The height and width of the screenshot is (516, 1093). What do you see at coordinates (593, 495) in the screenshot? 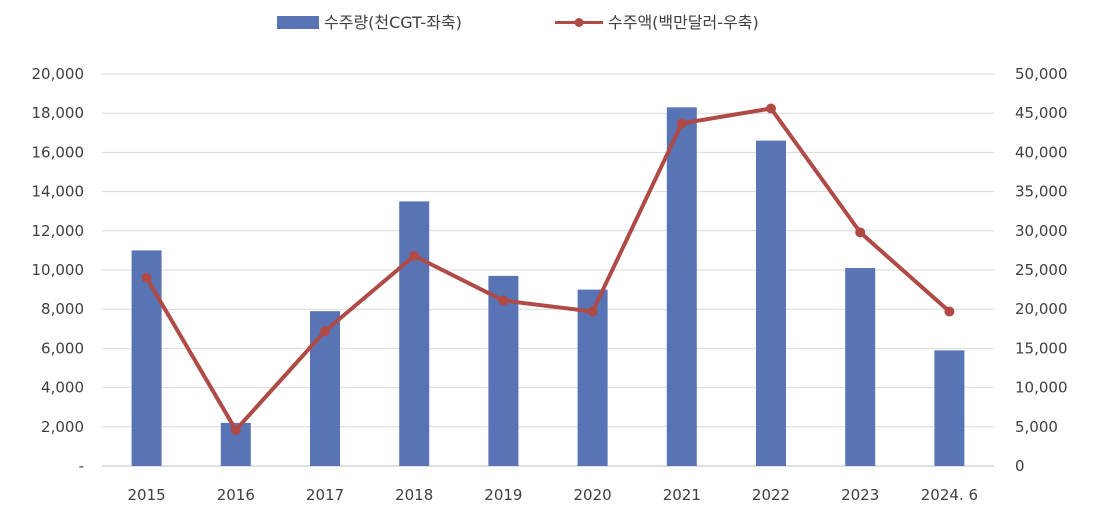
I see `x-tick-label: 2020` at bounding box center [593, 495].